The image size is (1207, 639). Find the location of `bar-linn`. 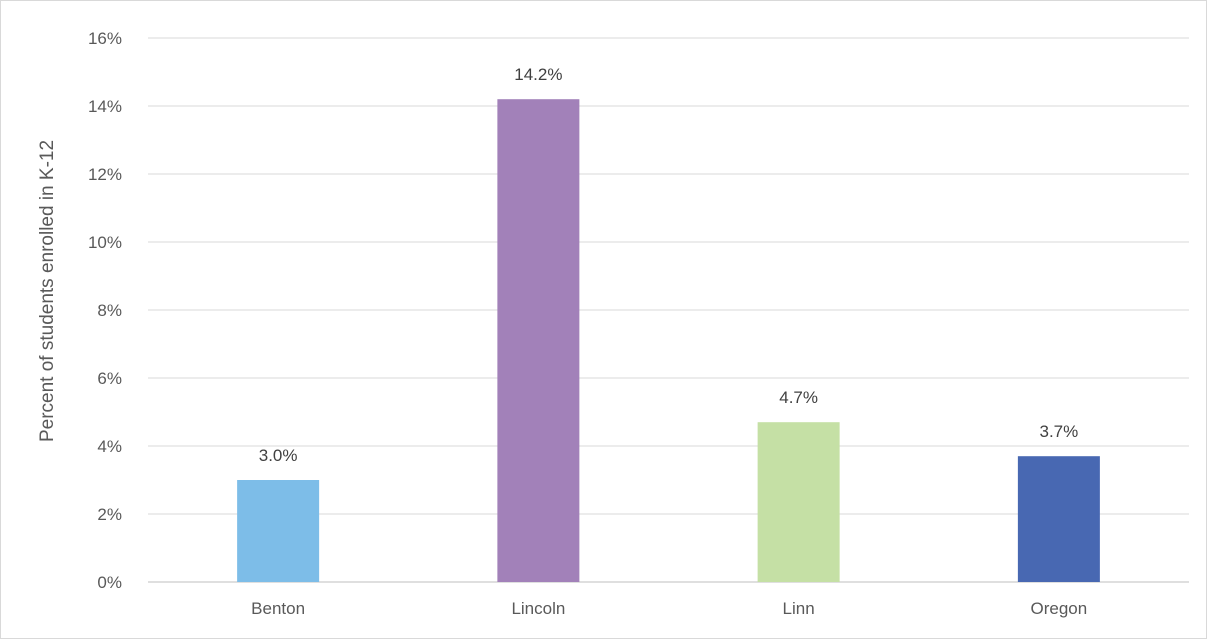

bar-linn is located at coordinates (798, 502).